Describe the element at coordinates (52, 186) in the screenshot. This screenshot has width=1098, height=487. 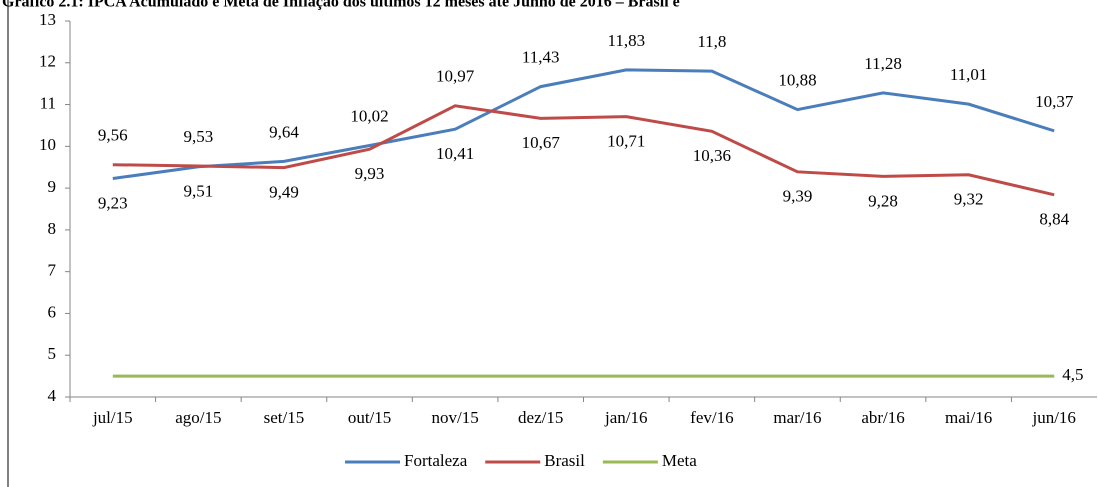
I see `y-tick-label: 9` at that location.